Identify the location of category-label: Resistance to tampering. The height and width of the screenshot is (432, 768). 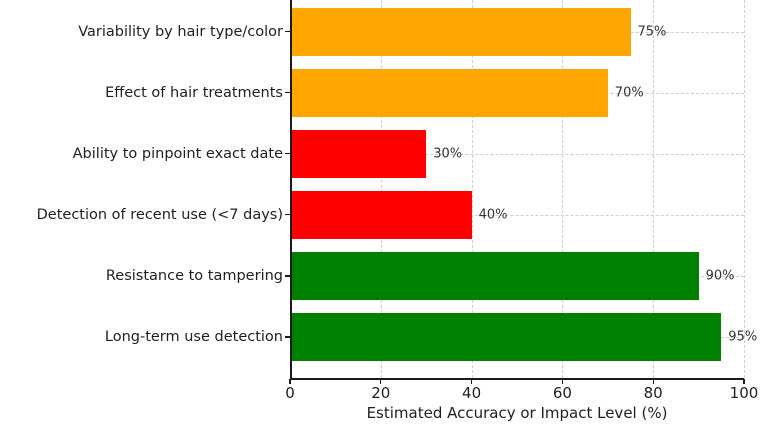
(194, 275).